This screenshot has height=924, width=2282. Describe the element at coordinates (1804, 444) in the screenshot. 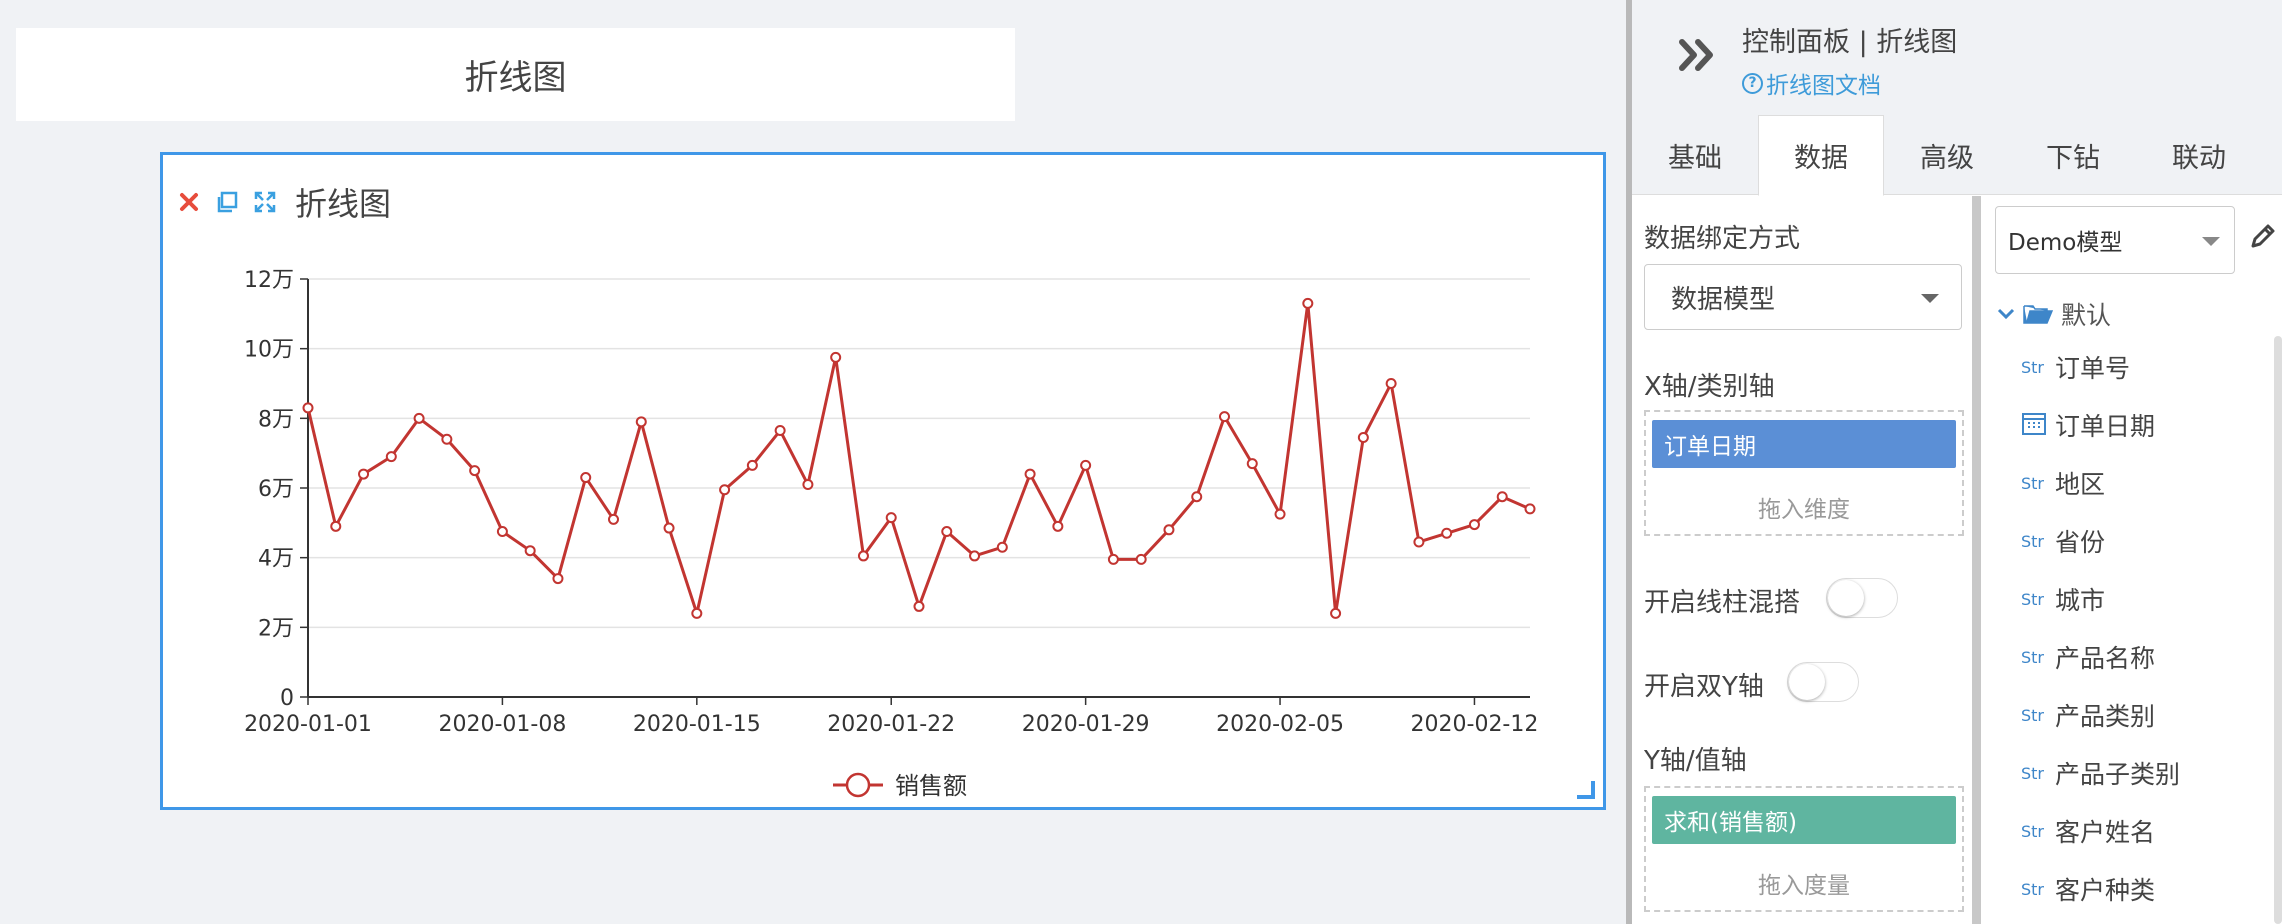

I see `x-axis-field-pill: 订单日期` at that location.